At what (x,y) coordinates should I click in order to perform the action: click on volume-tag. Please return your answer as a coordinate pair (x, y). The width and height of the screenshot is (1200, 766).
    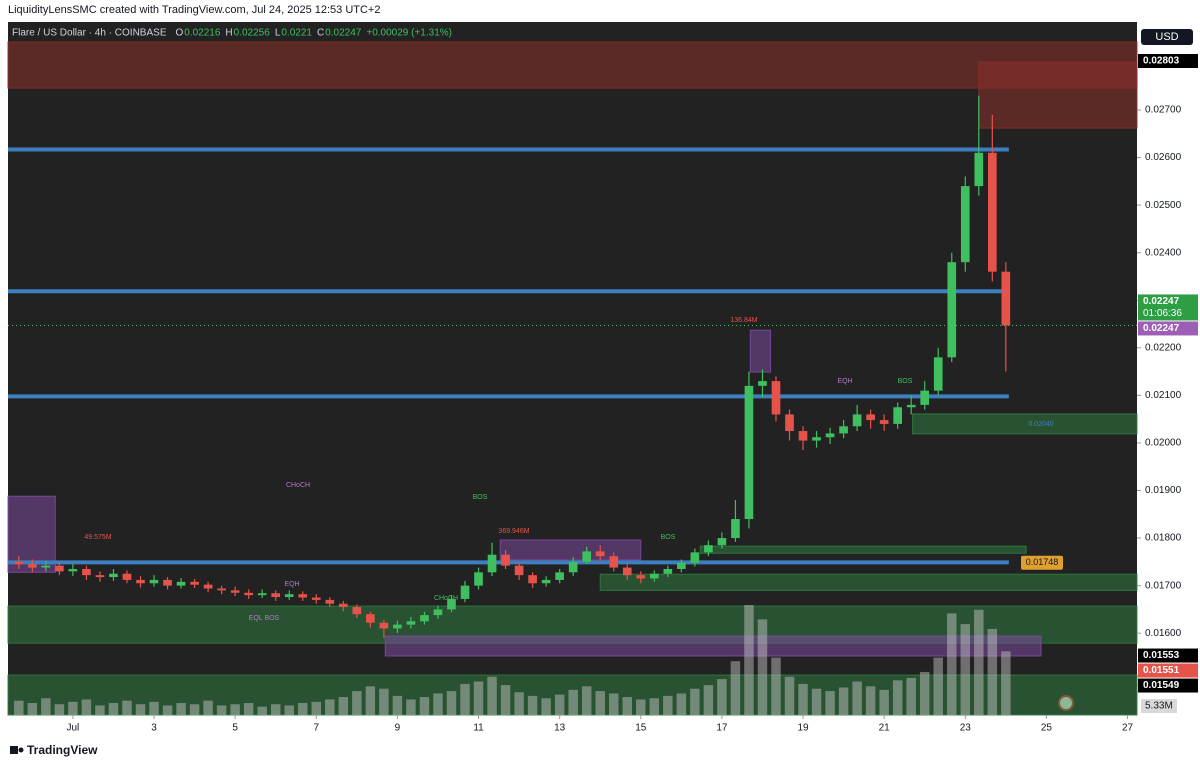
    Looking at the image, I should click on (1159, 706).